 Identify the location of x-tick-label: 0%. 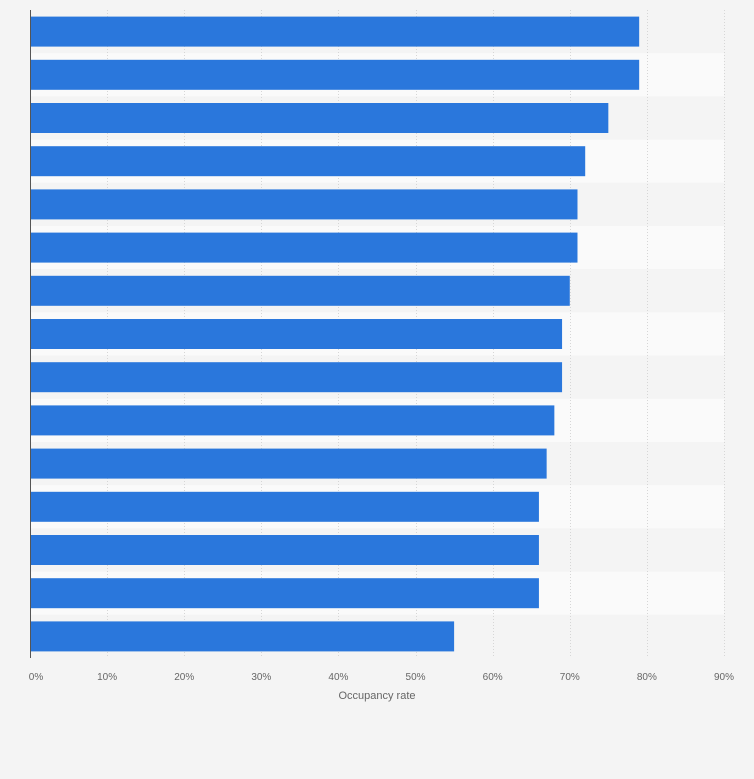
(36, 677).